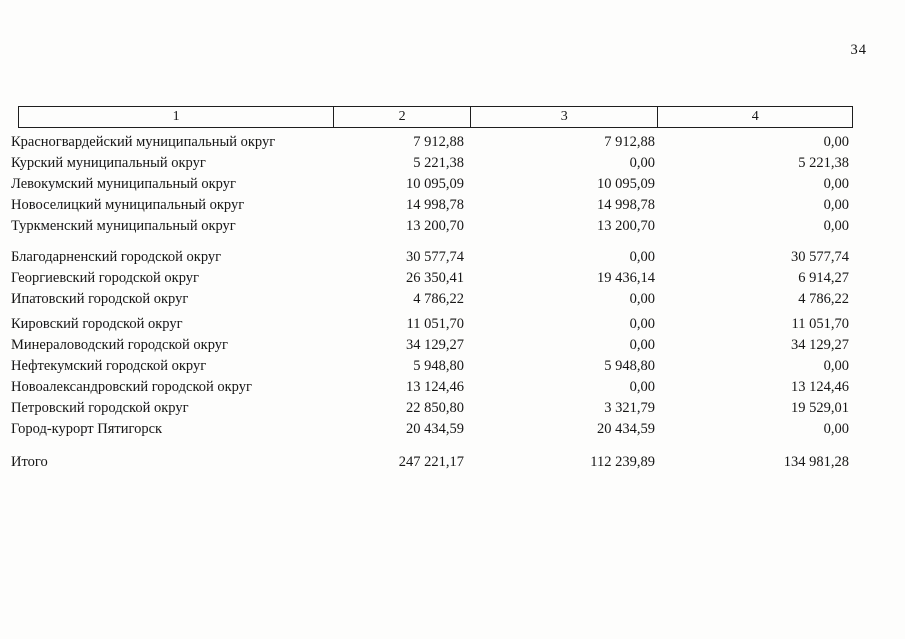  Describe the element at coordinates (87, 429) in the screenshot. I see `district-name-cell: Город-курорт Пятигорск` at that location.